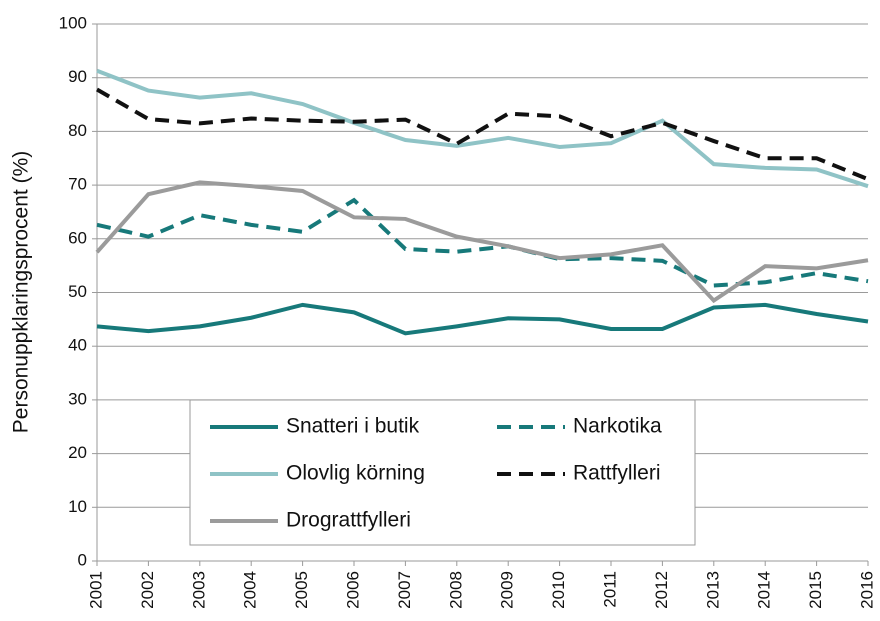 The image size is (880, 621). What do you see at coordinates (77, 398) in the screenshot?
I see `y-tick-label: 30` at bounding box center [77, 398].